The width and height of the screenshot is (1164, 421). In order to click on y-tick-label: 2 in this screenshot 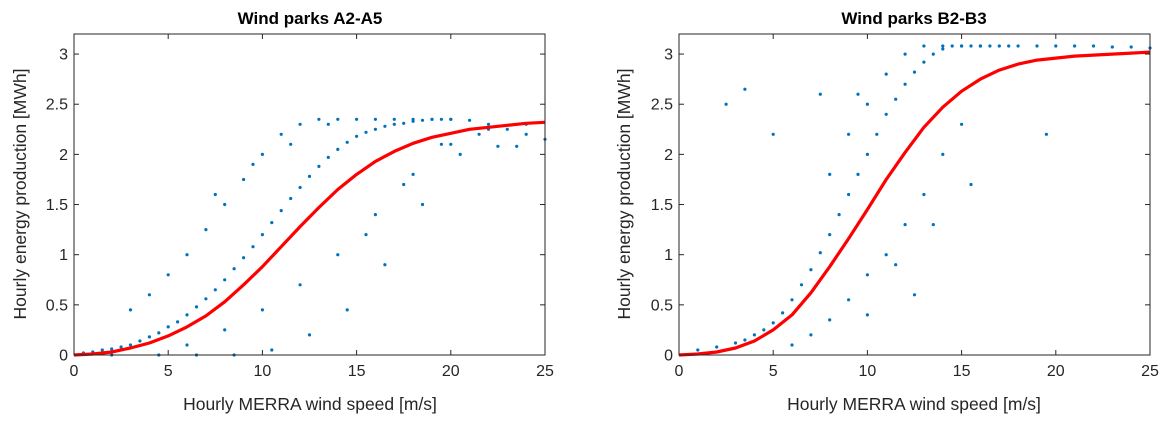, I will do `click(63, 155)`.